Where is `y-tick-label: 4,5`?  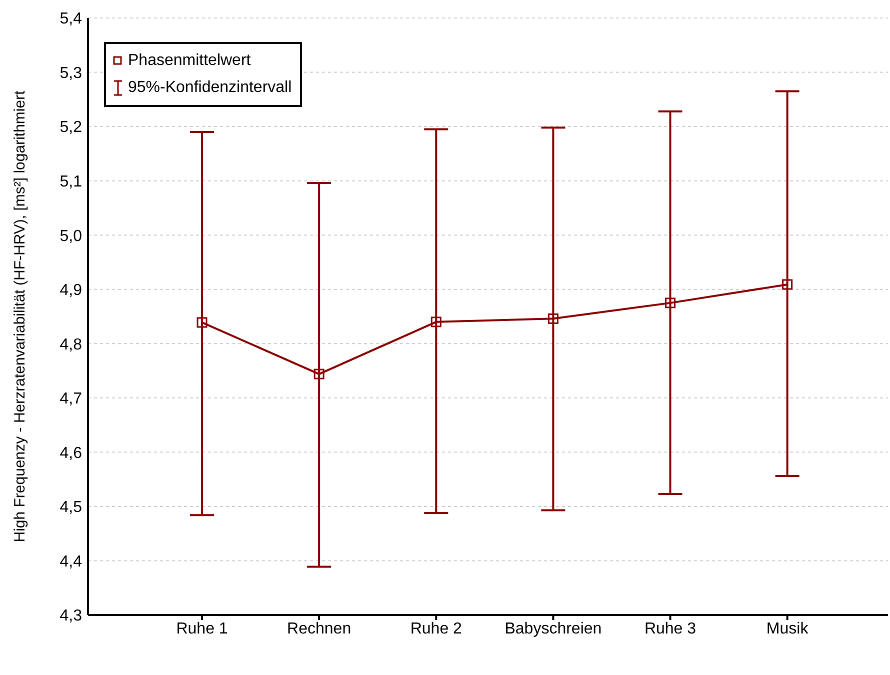 y-tick-label: 4,5 is located at coordinates (71, 507).